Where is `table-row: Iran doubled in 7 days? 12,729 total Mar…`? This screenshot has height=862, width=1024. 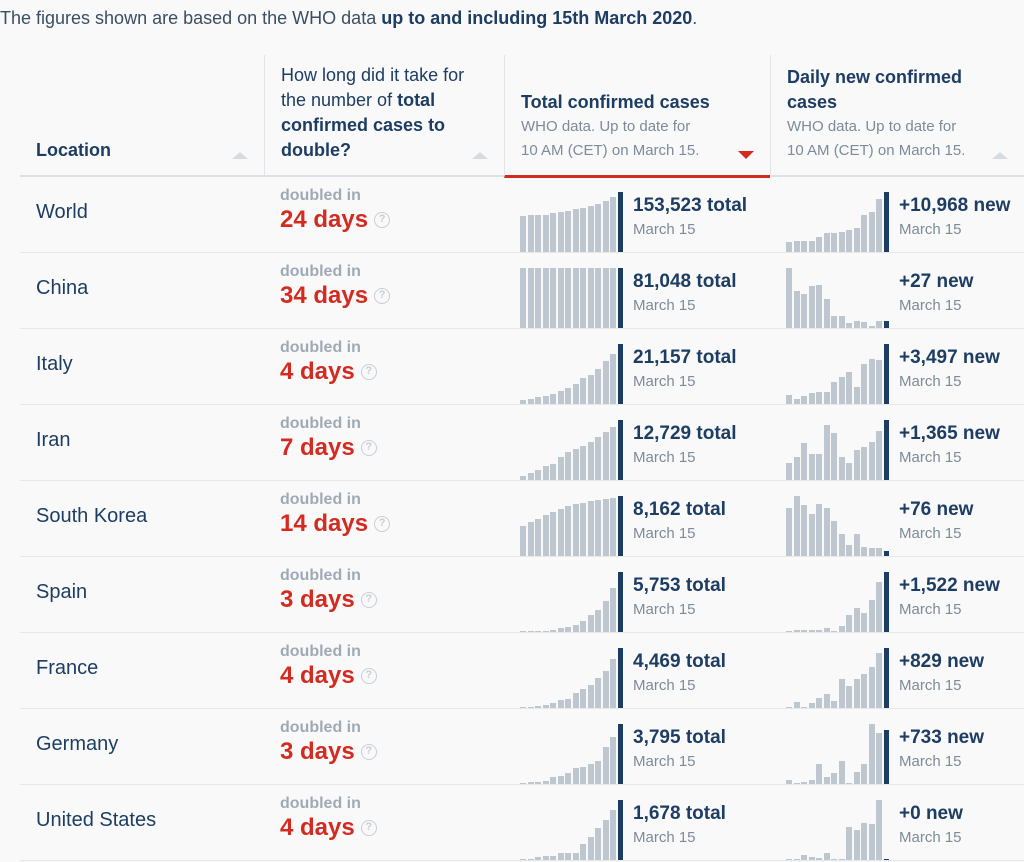
table-row: Iran doubled in 7 days? 12,729 total Mar… is located at coordinates (522, 443).